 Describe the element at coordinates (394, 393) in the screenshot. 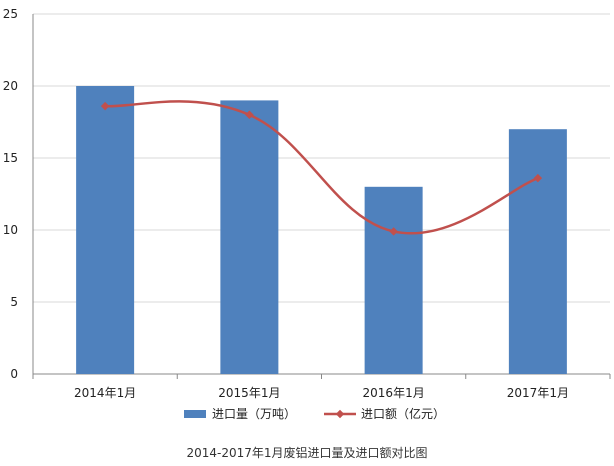

I see `x-tick-label: 2016年1月` at that location.